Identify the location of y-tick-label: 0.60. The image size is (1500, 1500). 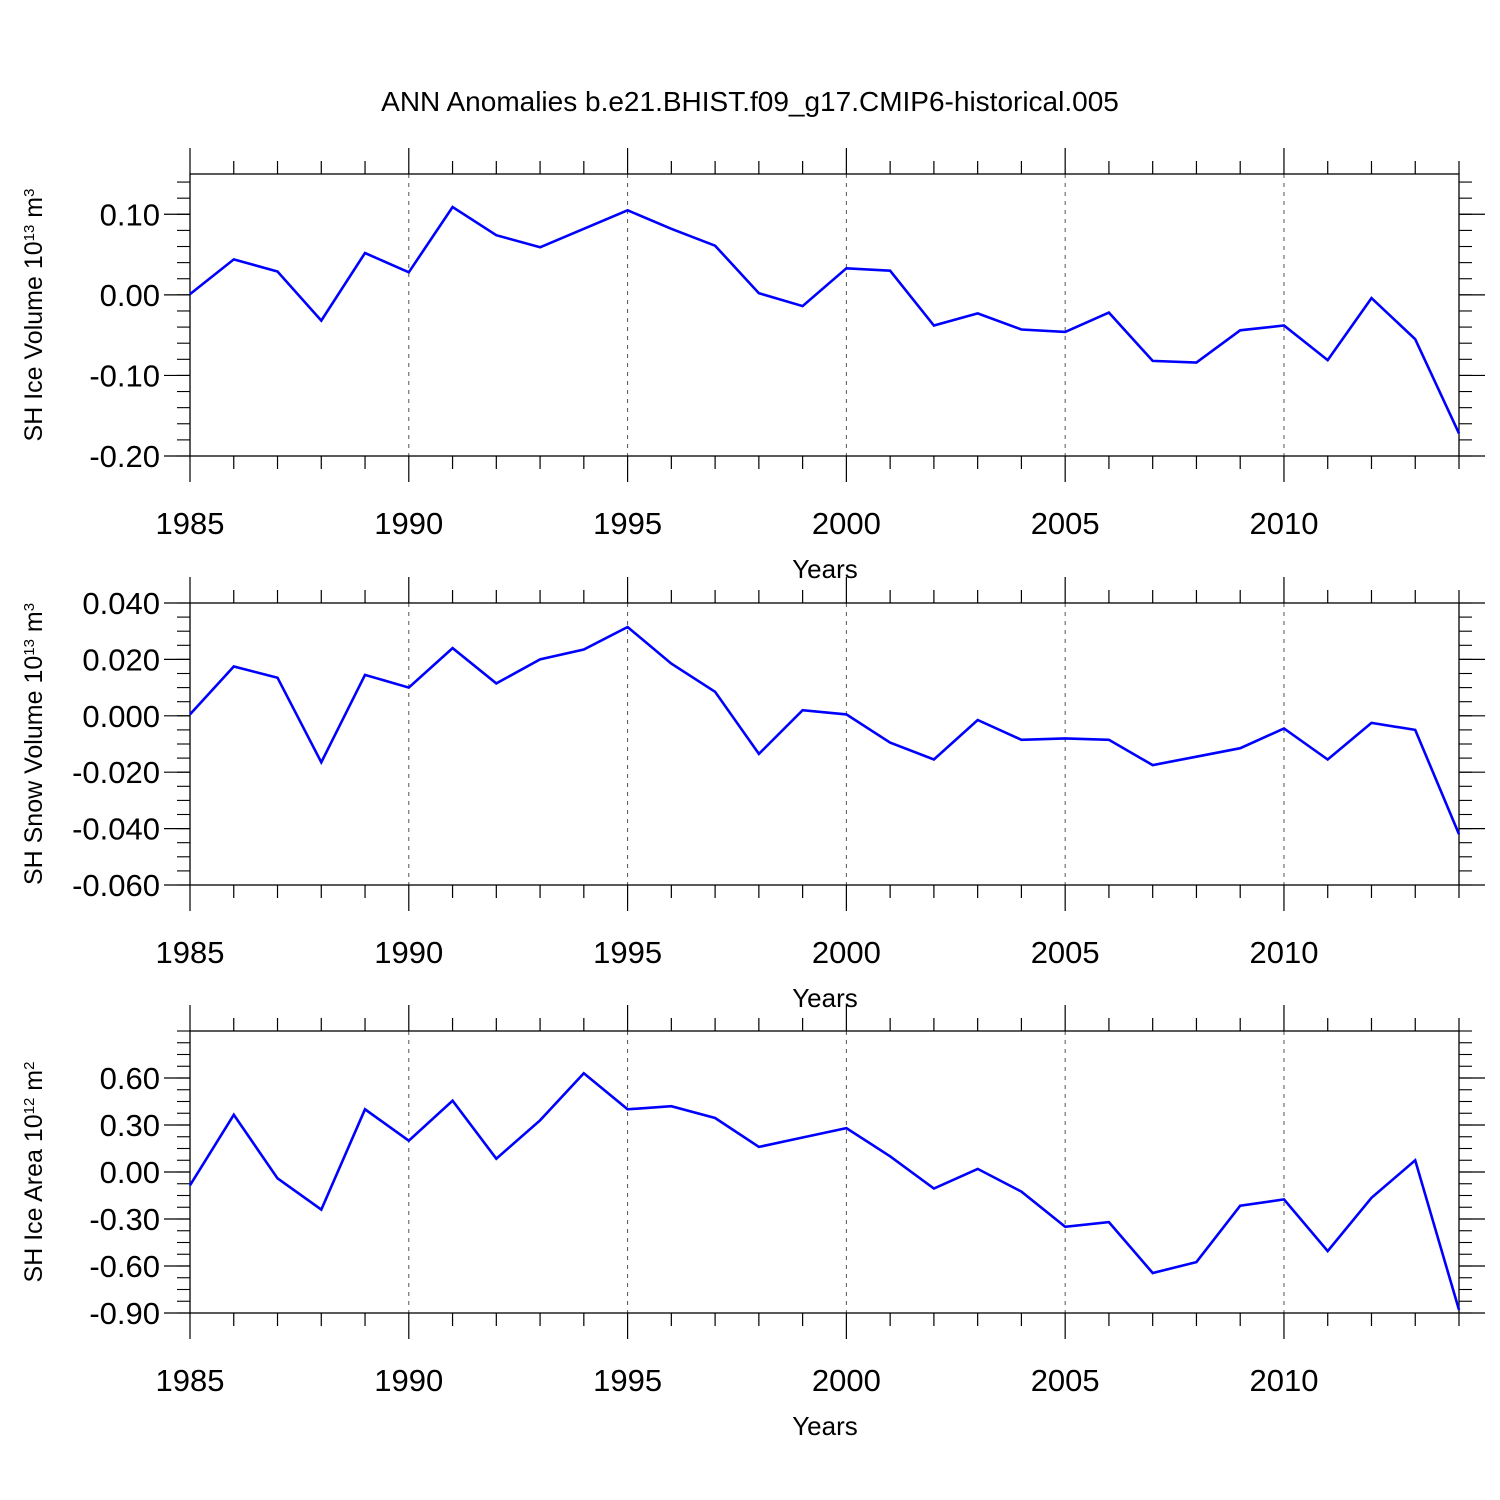
(130, 1078).